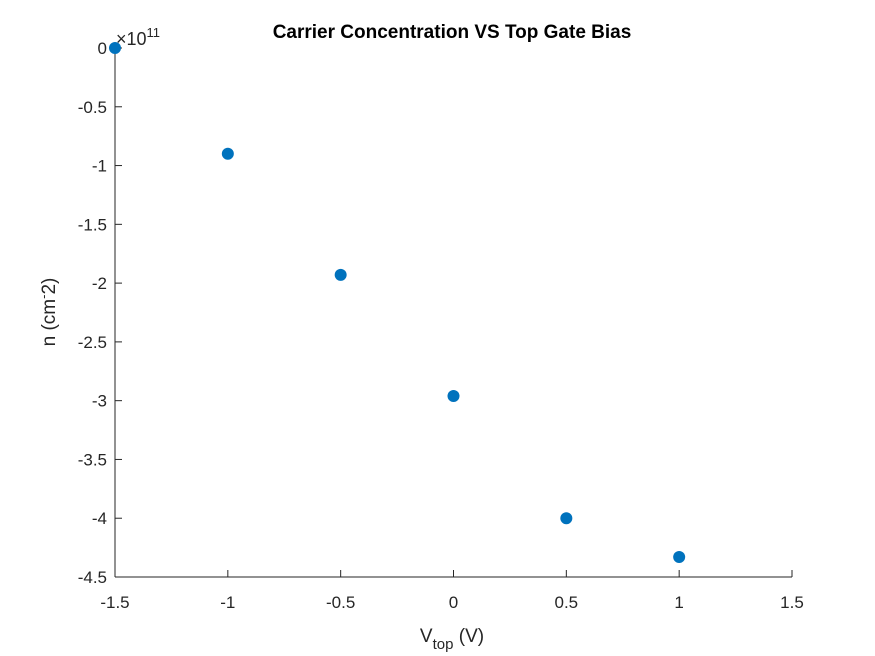 This screenshot has width=875, height=656. I want to click on y-tick-label: -3, so click(99, 401).